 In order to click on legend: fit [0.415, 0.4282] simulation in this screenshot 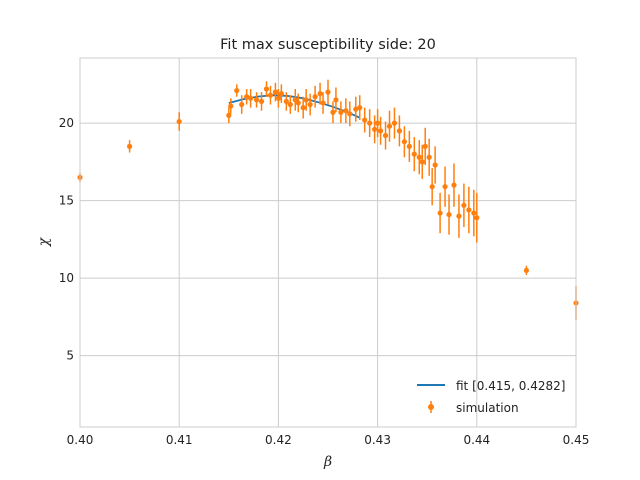, I will do `click(491, 397)`.